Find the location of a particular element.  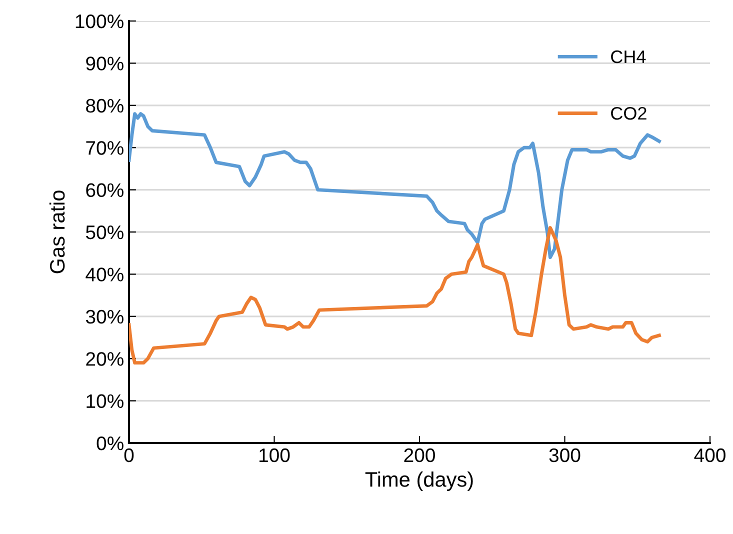

y-tick-label: 80% is located at coordinates (105, 105).